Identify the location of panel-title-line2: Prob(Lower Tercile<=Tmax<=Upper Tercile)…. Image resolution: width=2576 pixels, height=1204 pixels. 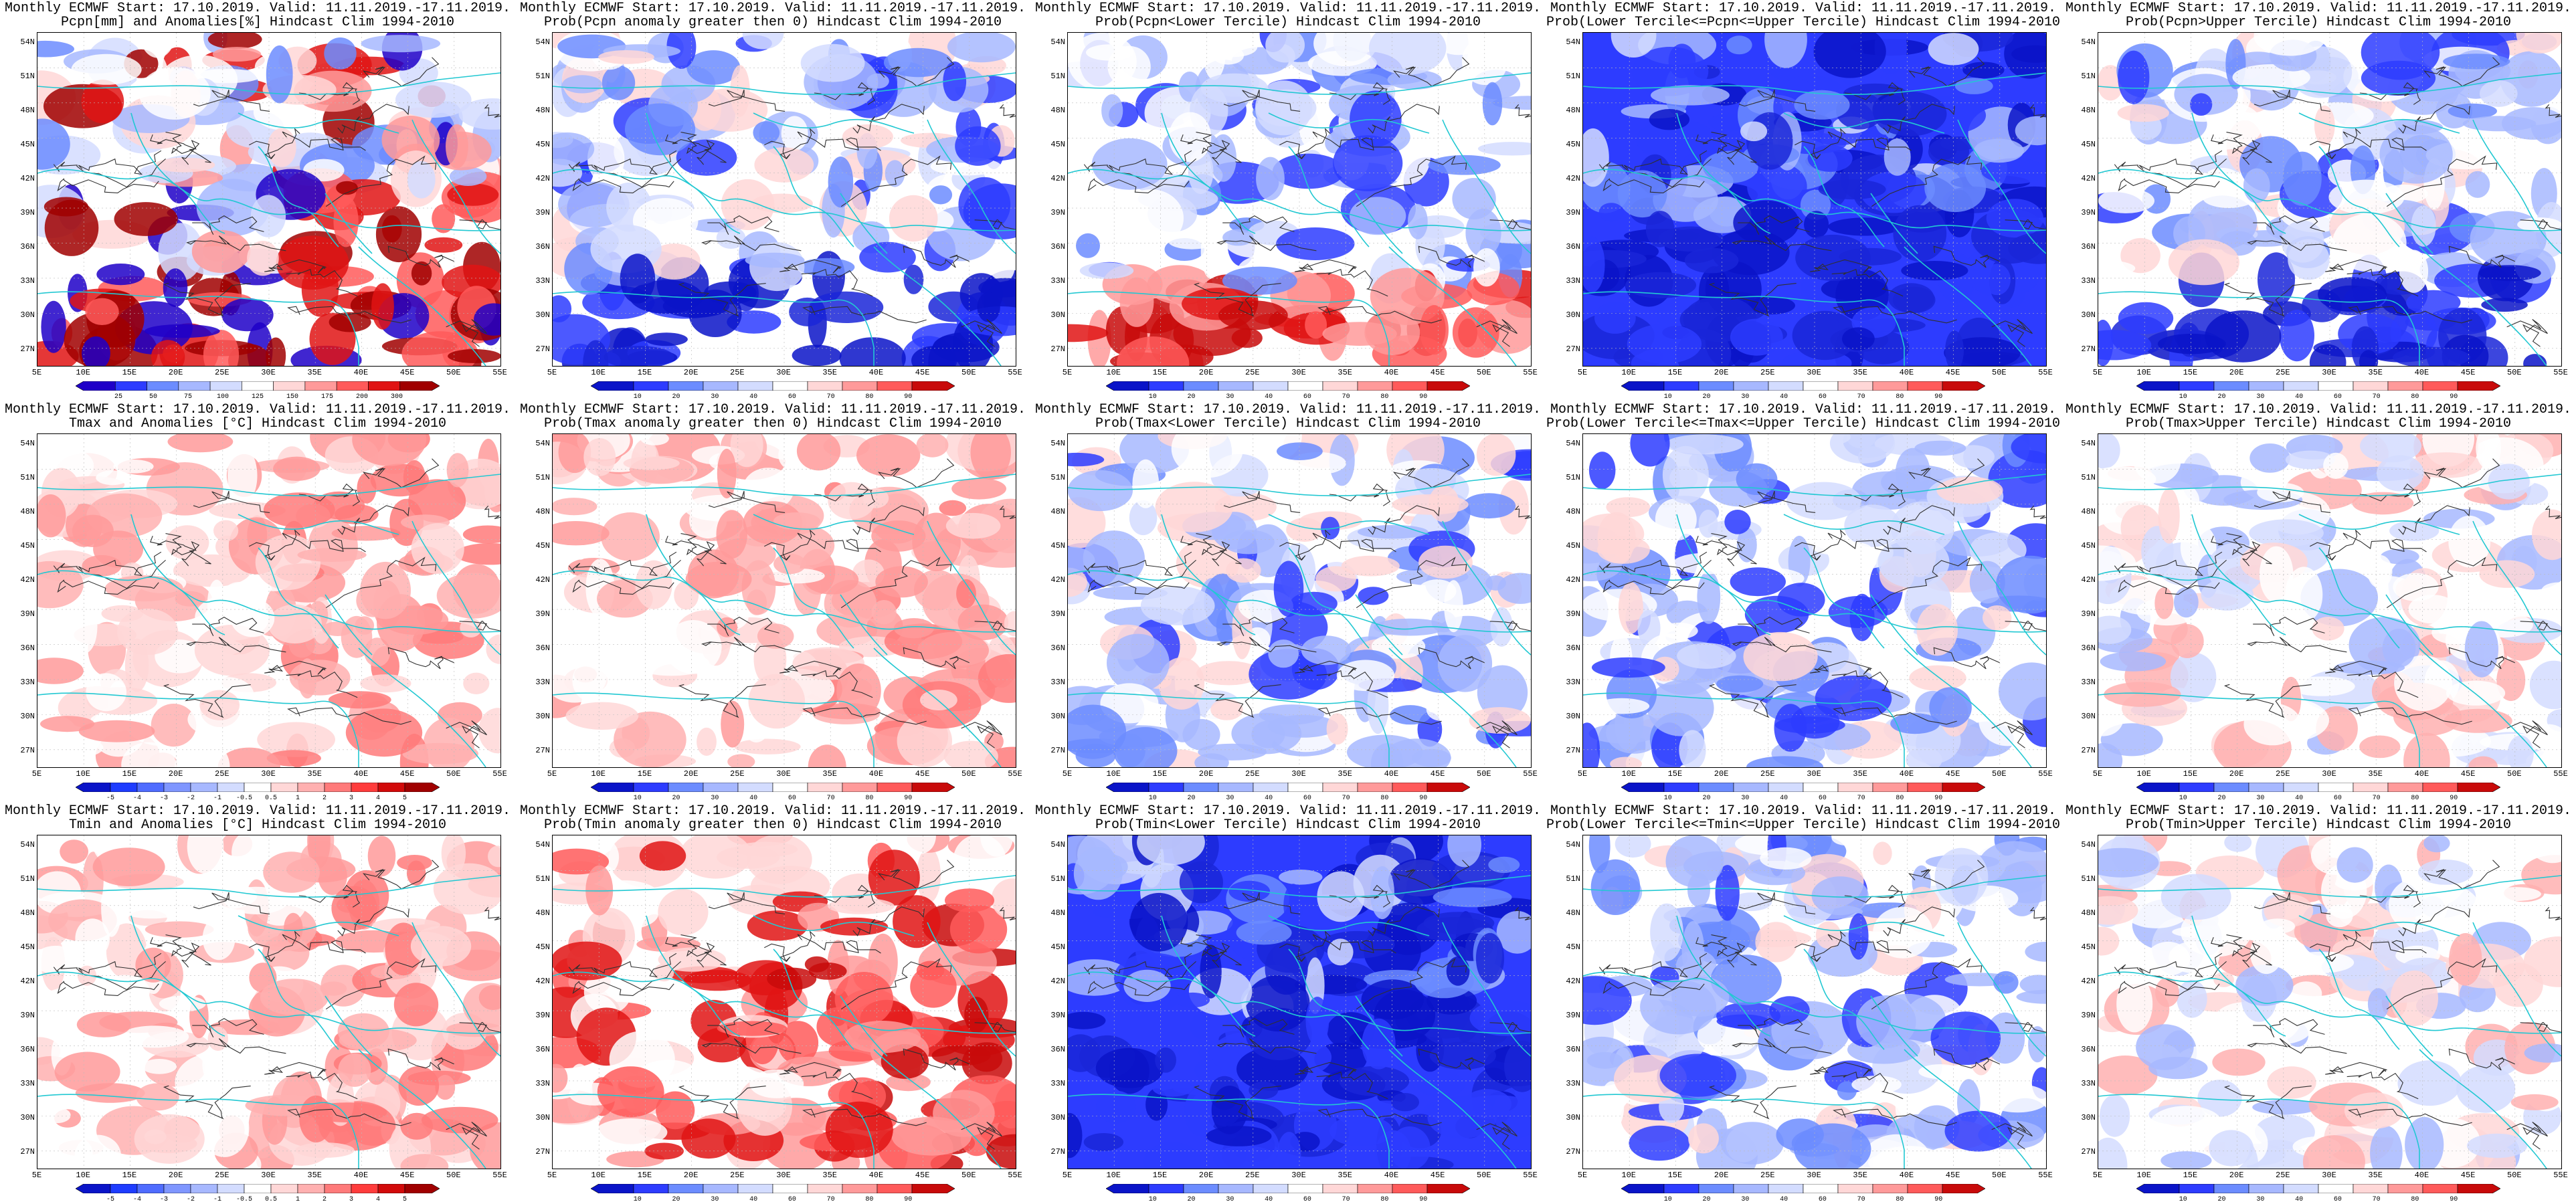
(1803, 423).